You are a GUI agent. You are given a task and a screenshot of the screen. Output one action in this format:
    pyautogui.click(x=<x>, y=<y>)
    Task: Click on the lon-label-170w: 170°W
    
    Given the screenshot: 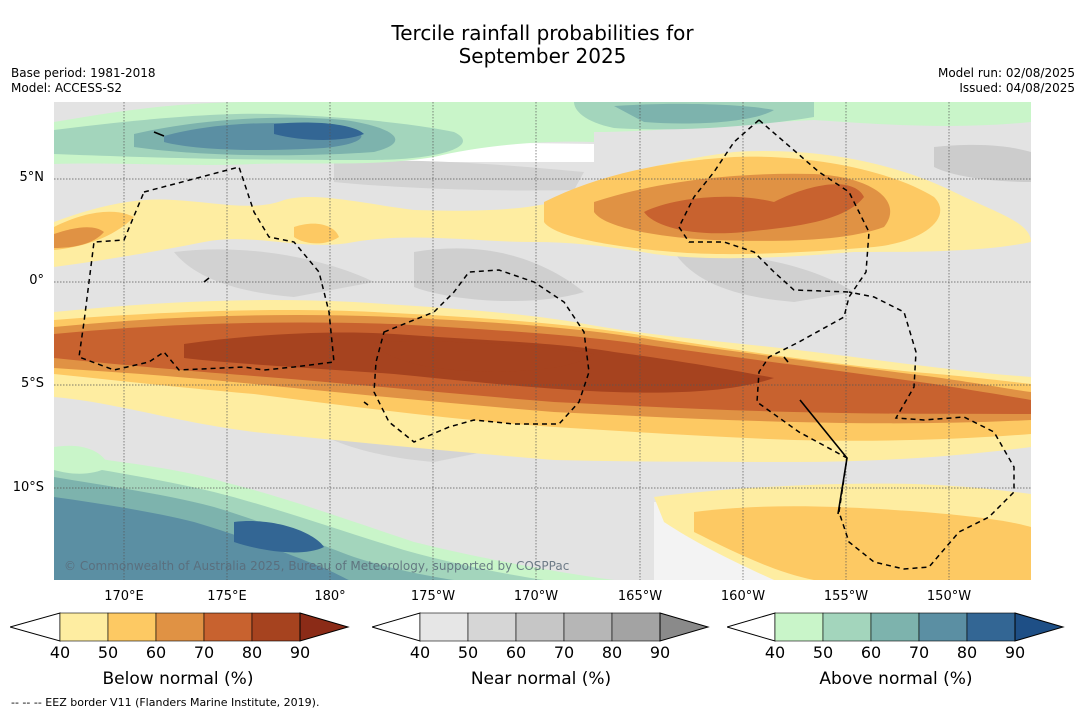 What is the action you would take?
    pyautogui.click(x=536, y=596)
    